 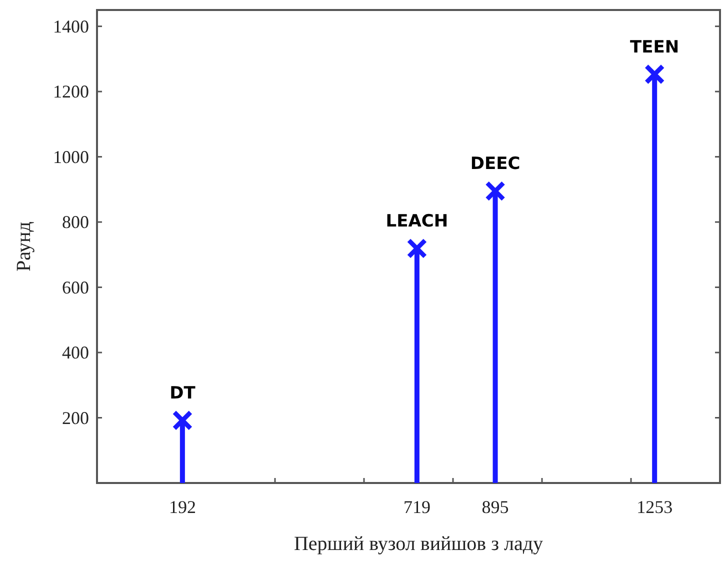 I want to click on annotation: DT, so click(x=183, y=393).